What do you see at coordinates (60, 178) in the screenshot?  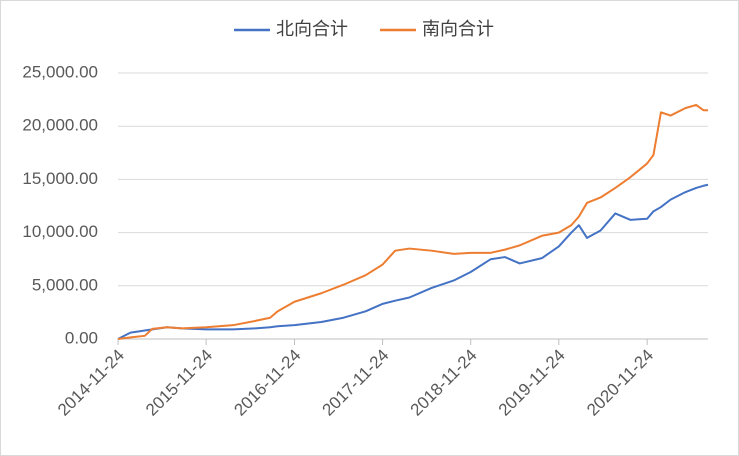 I see `y-tick-label: 15,000.00` at bounding box center [60, 178].